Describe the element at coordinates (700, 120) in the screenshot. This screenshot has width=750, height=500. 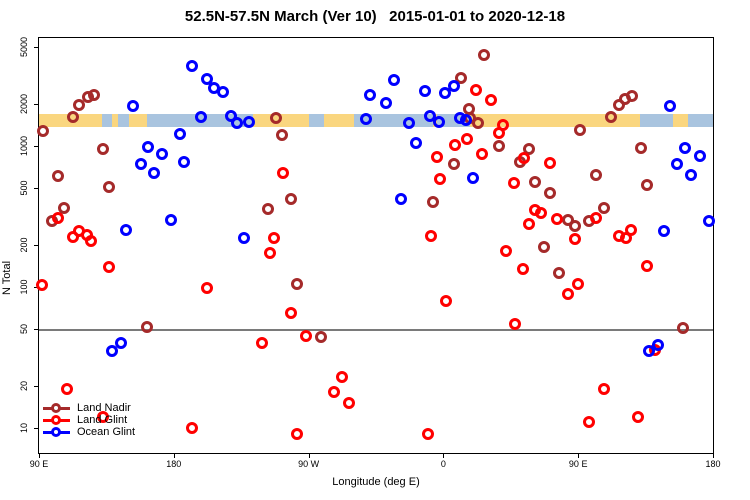
I see `map-strip-segment-ocean` at that location.